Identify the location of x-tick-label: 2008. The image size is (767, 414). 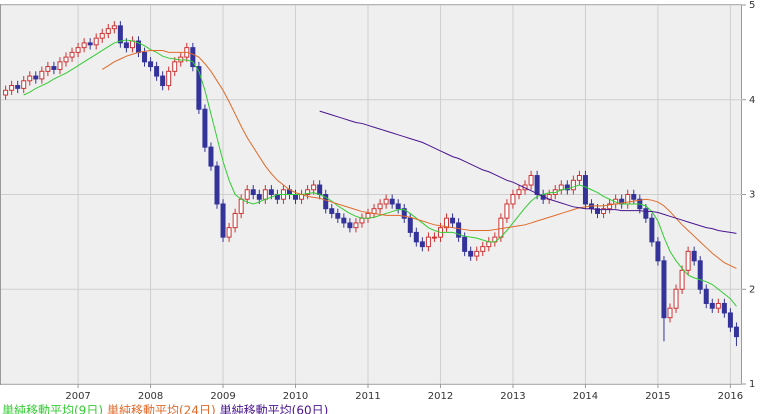
(150, 396).